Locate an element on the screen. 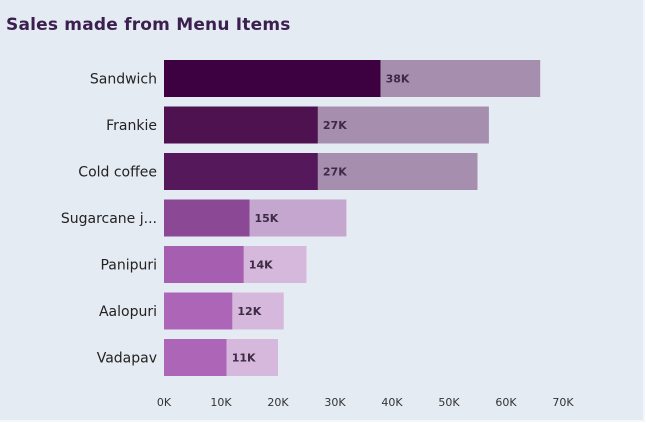 The height and width of the screenshot is (423, 646). x-tick-label: 70K is located at coordinates (563, 402).